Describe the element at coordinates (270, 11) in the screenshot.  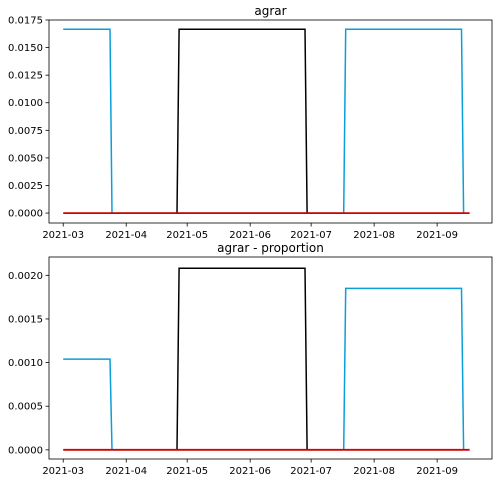
I see `chart-title: agrar` at that location.